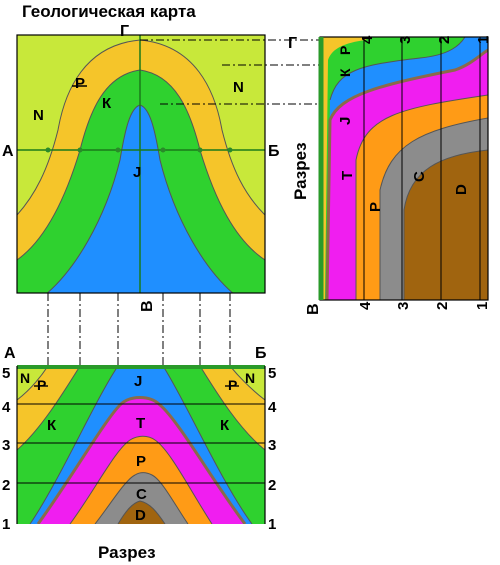 This screenshot has width=500, height=565. What do you see at coordinates (141, 494) in the screenshot?
I see `hsec-label-C: С` at bounding box center [141, 494].